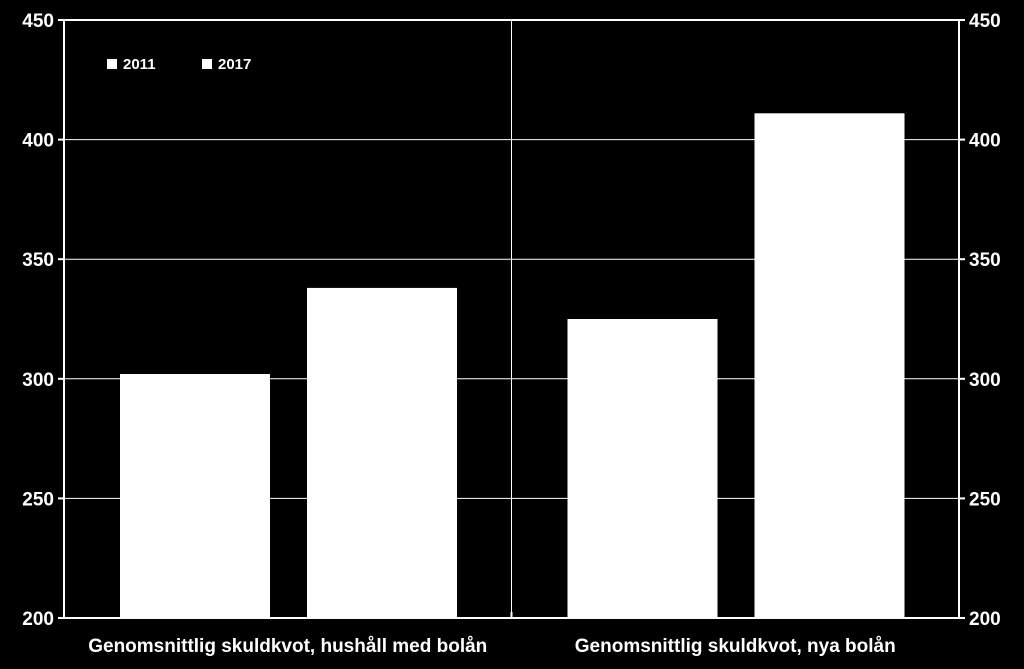  I want to click on left-tick-label: 400, so click(38, 141).